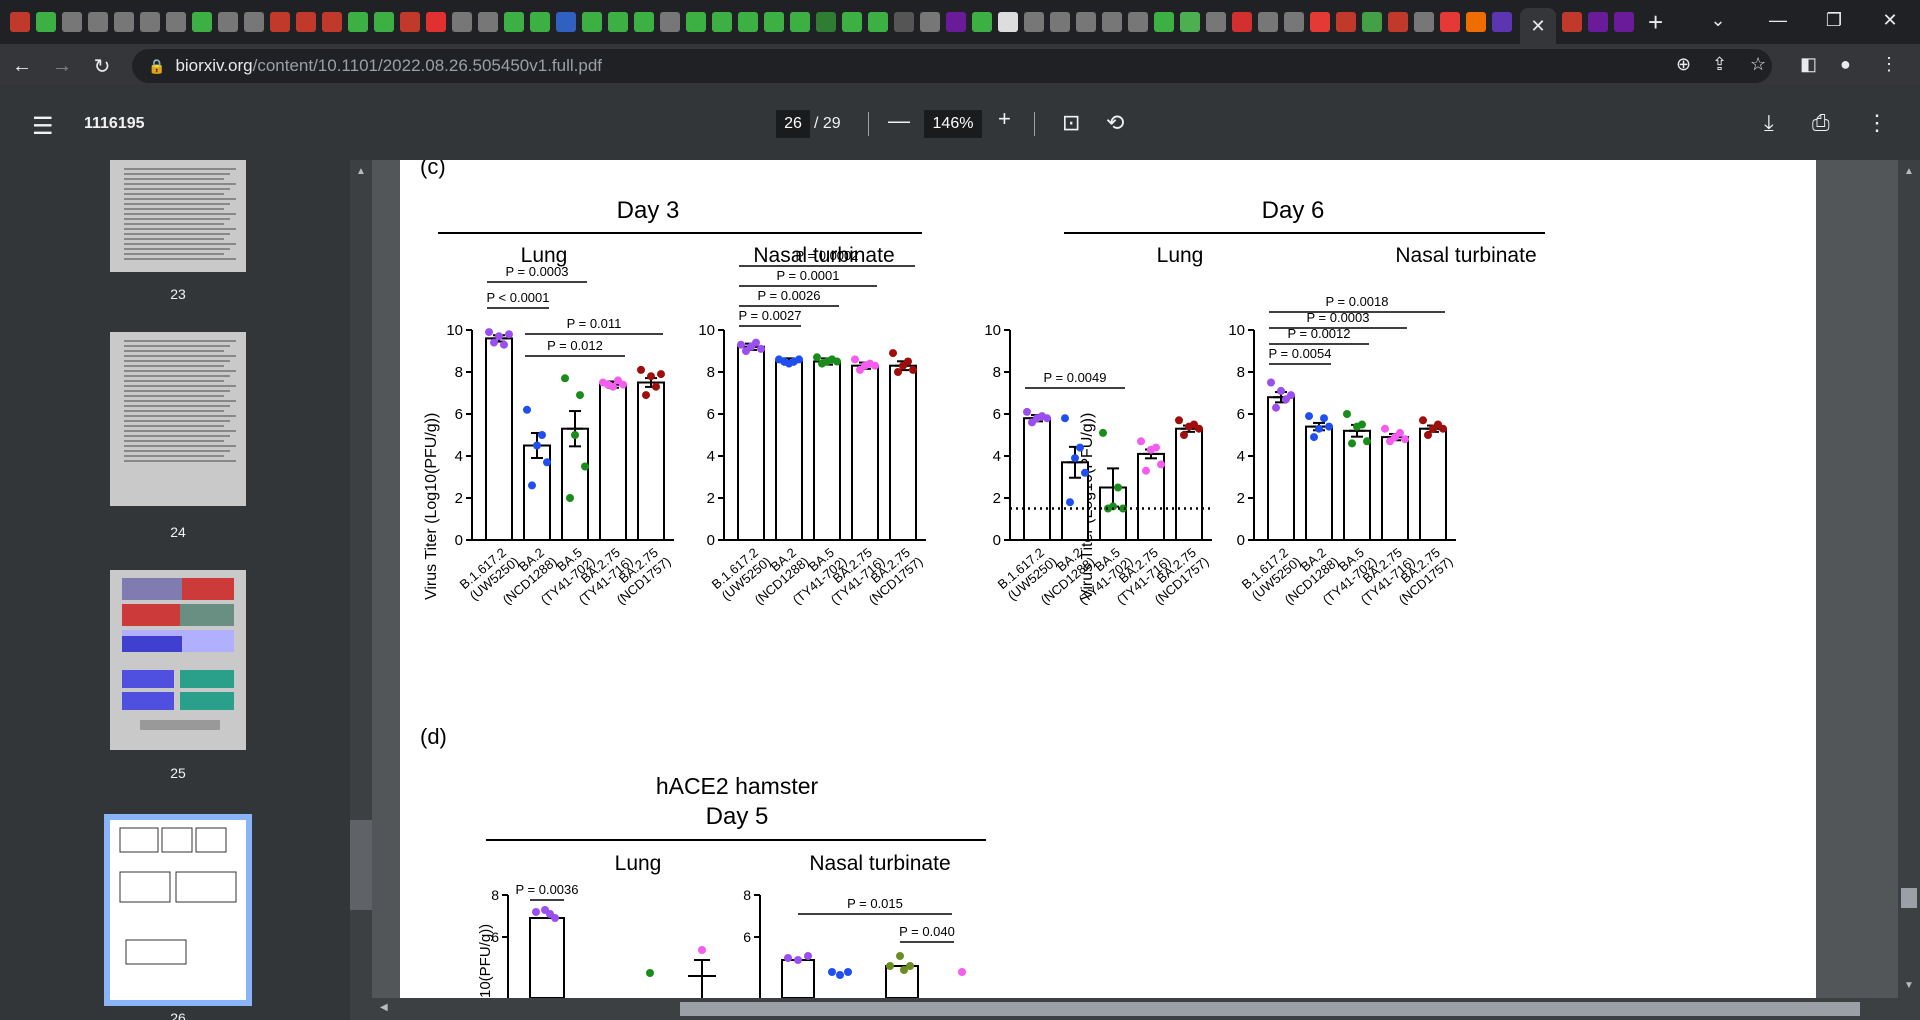  I want to click on download-icon: ⤓, so click(1769, 122).